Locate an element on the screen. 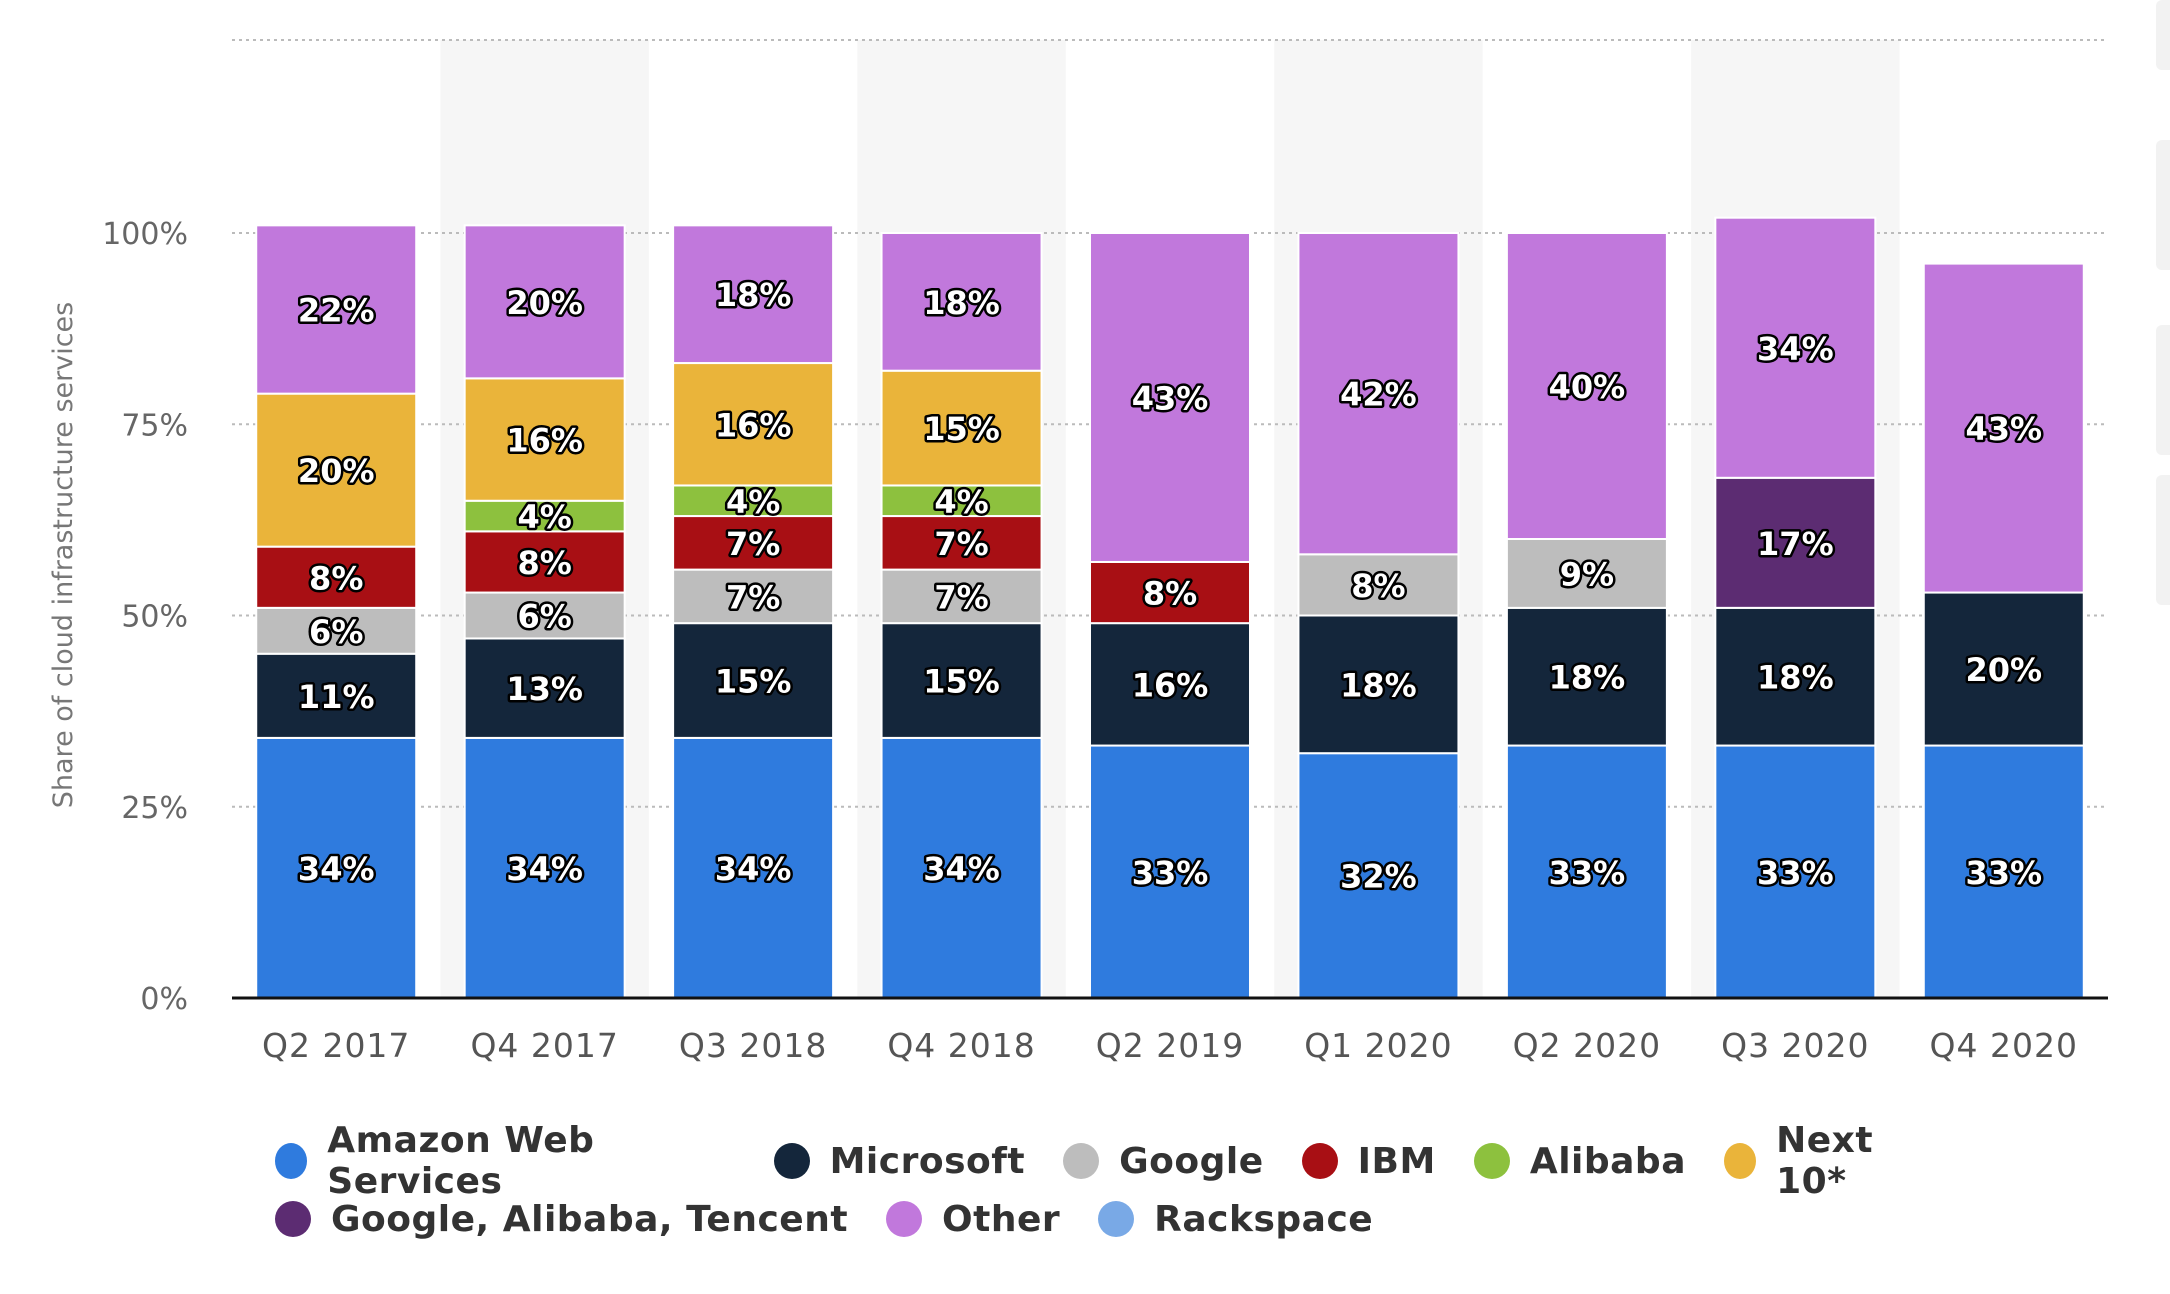  data-label: 9% is located at coordinates (1587, 574).